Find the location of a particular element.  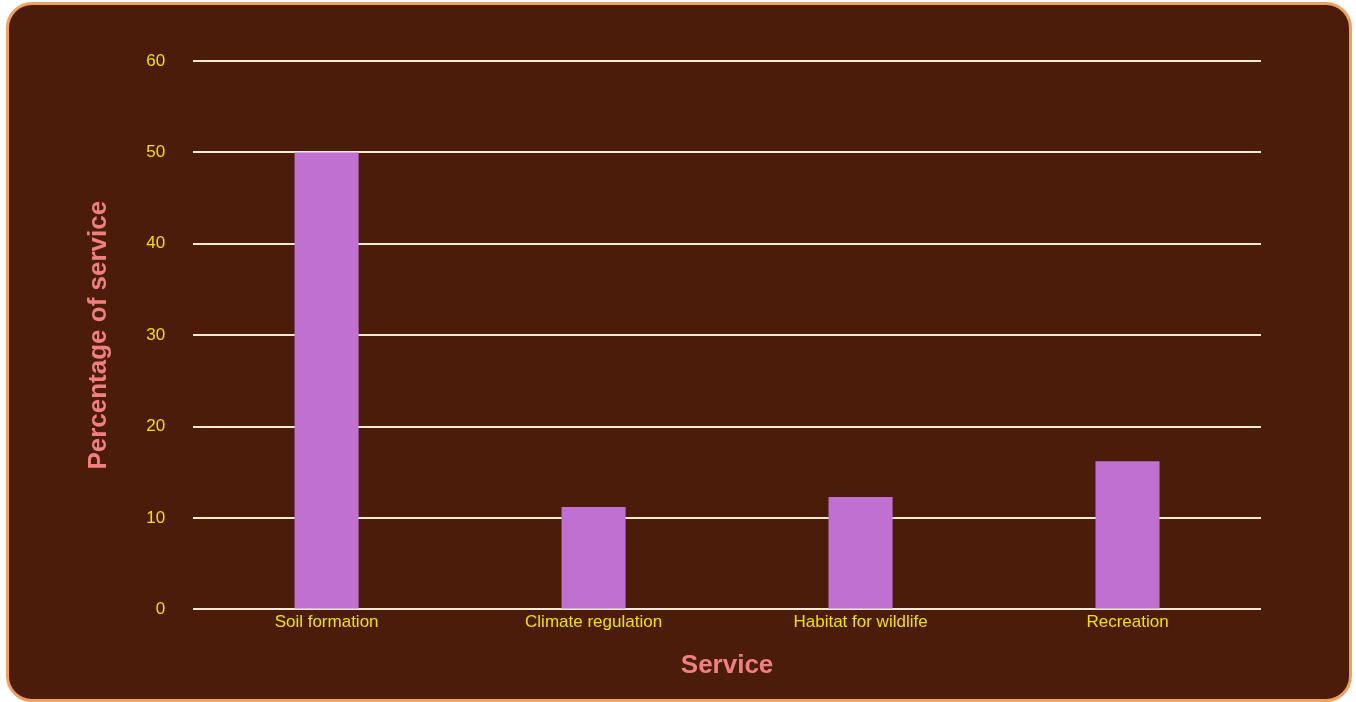

x-tick-label: Habitat for wildlife is located at coordinates (860, 622).